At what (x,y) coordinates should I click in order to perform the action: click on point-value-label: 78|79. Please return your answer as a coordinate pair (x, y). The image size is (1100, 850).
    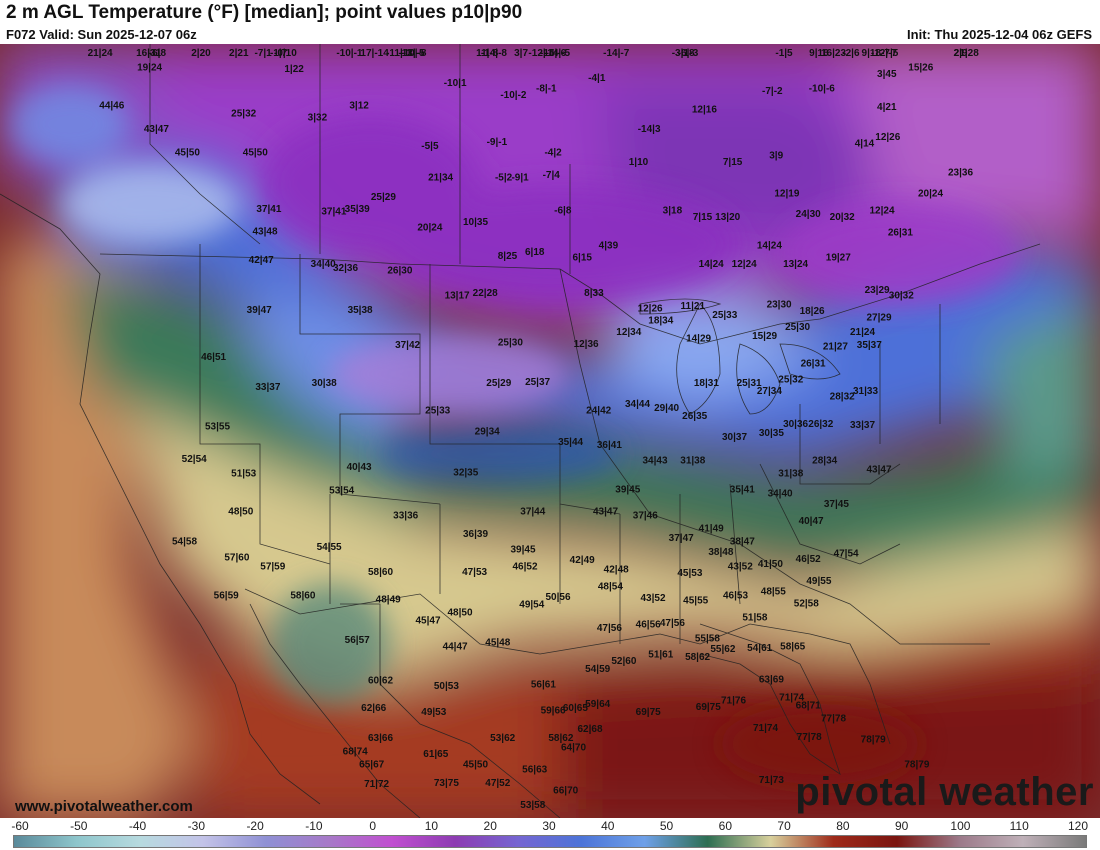
    Looking at the image, I should click on (873, 740).